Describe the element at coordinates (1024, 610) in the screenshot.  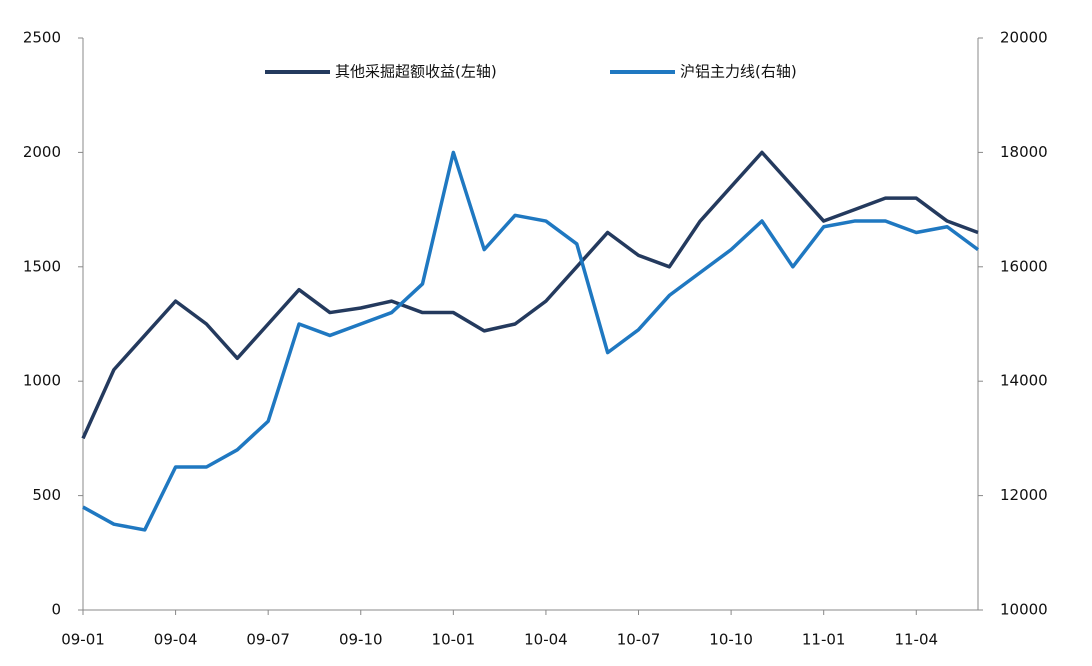
I see `y2-tick-label: 10000` at that location.